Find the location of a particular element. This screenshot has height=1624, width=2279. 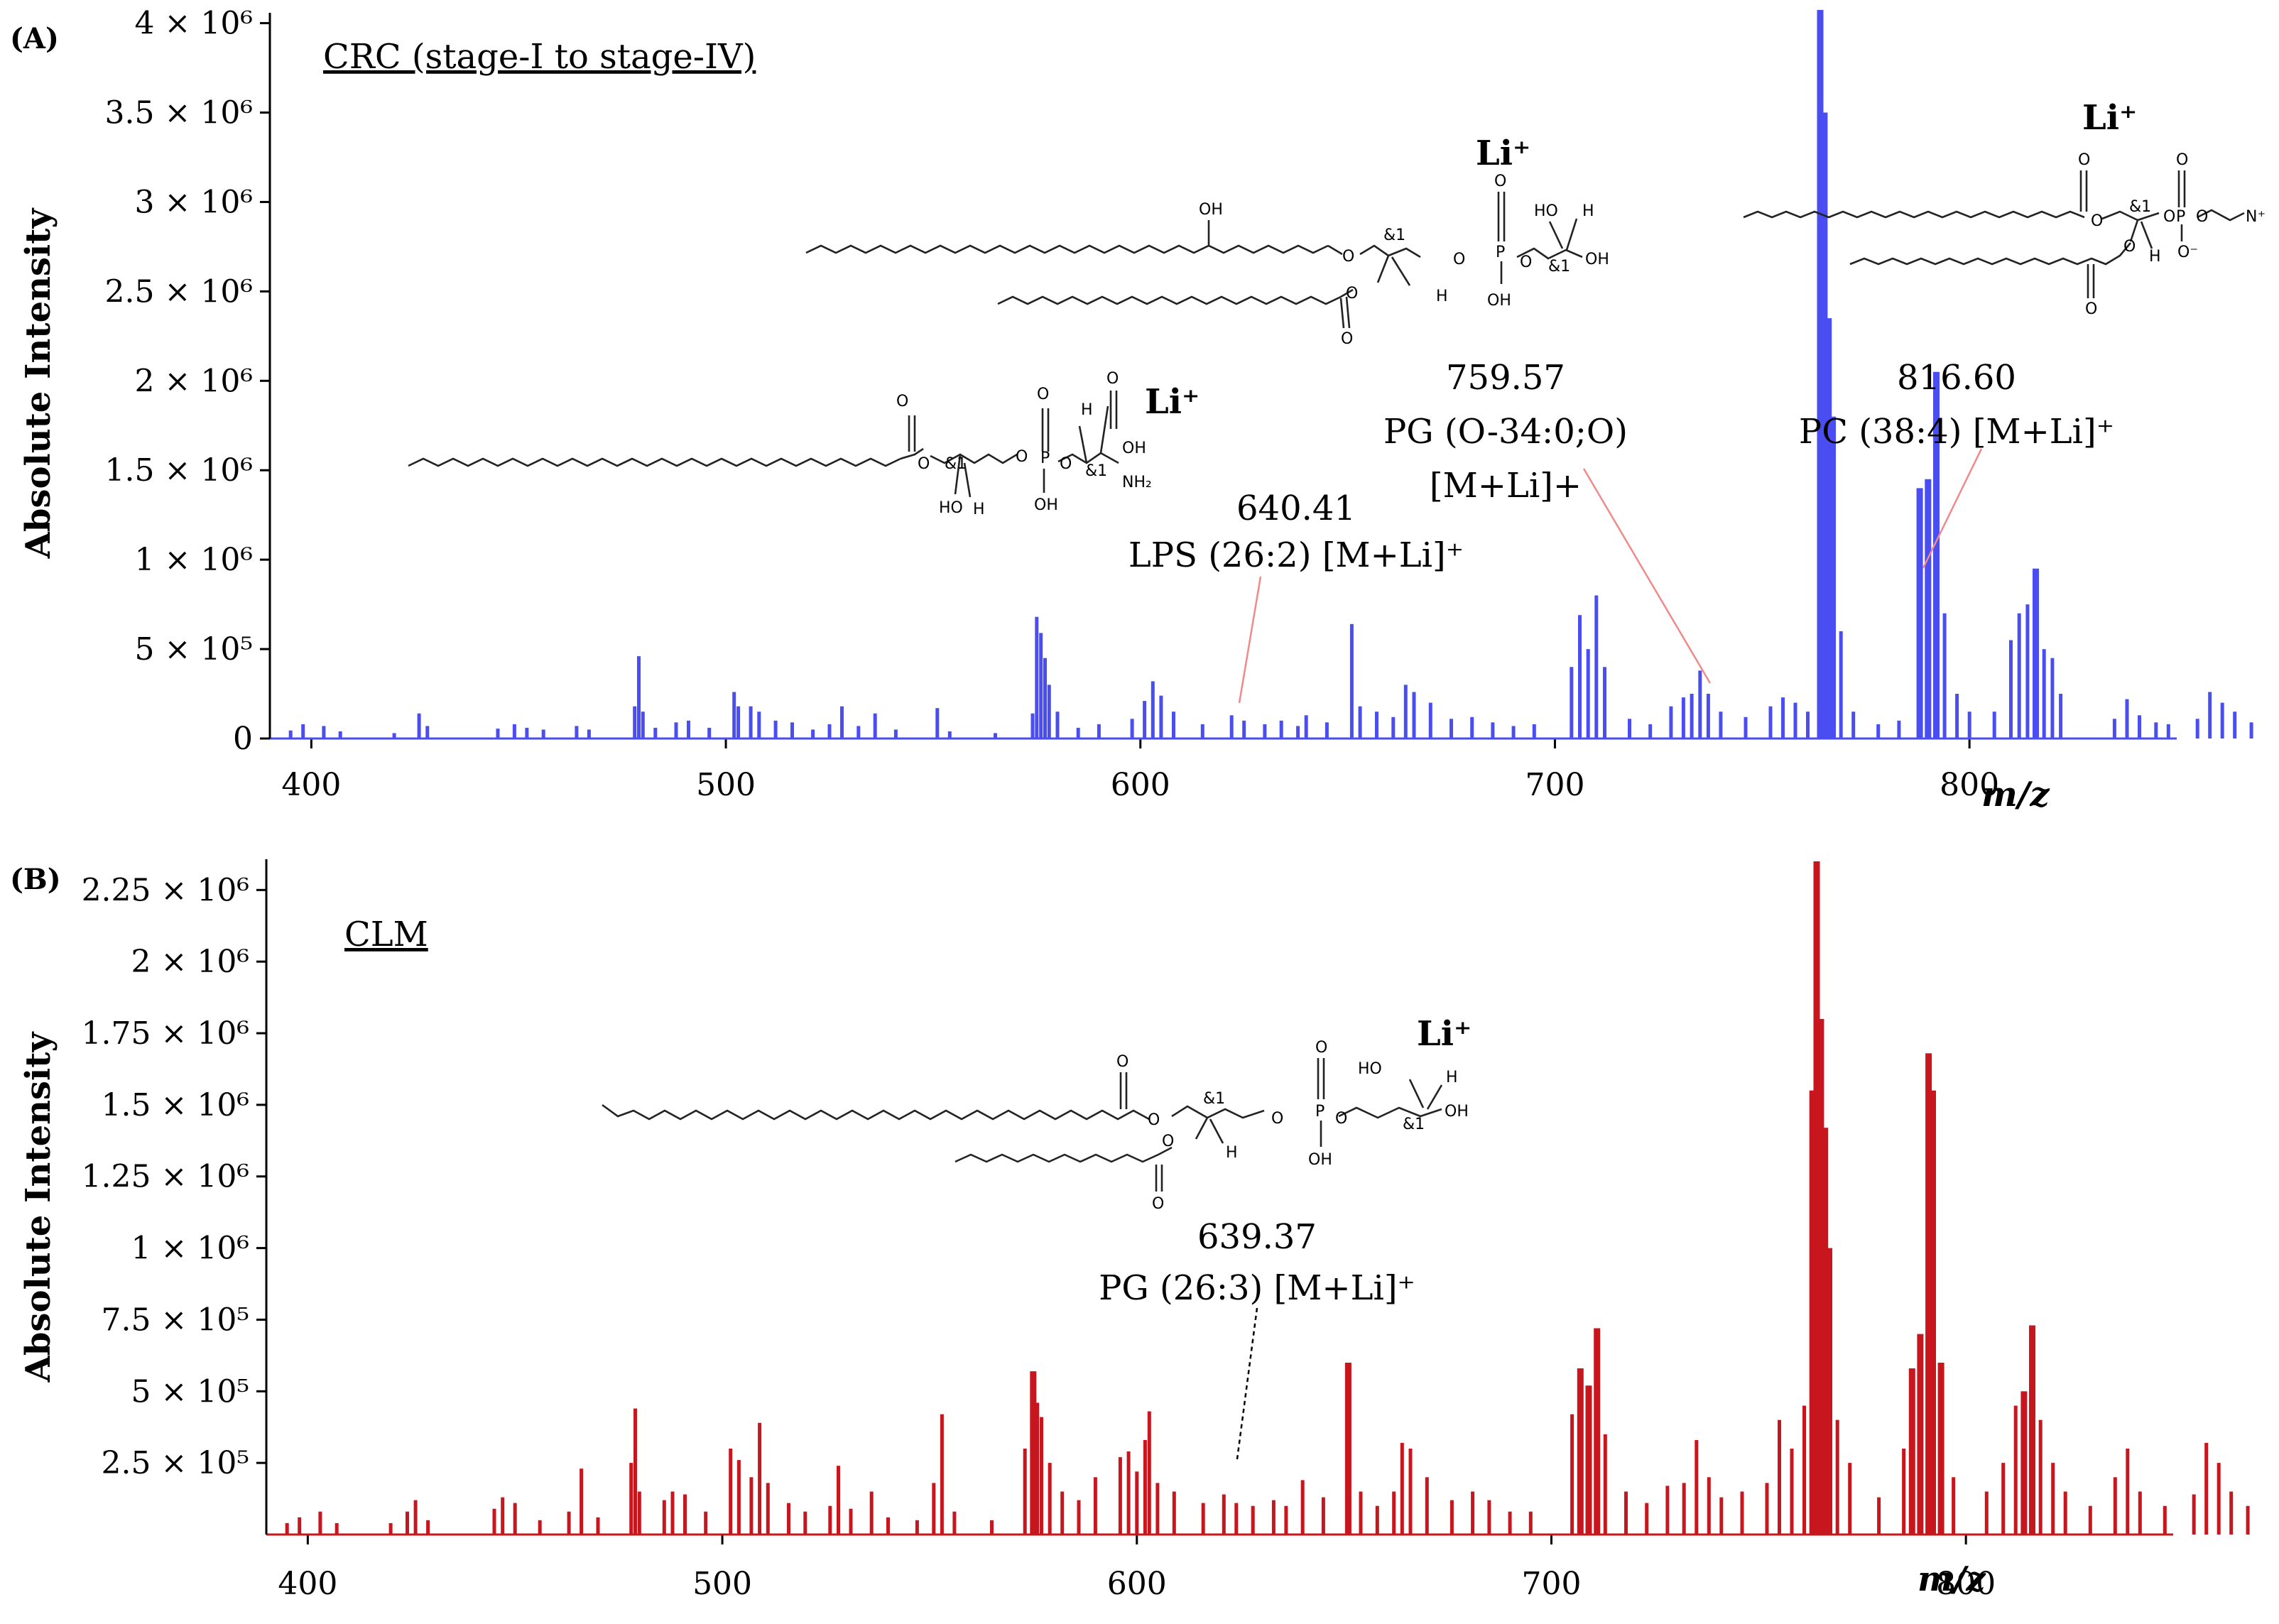

structure-lps is located at coordinates (763, 444).